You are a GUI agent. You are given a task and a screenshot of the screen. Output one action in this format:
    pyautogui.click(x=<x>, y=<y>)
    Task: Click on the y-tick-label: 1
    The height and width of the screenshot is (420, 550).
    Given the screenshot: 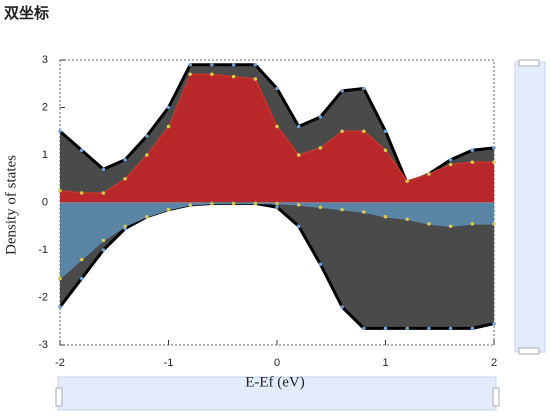 What is the action you would take?
    pyautogui.click(x=45, y=155)
    